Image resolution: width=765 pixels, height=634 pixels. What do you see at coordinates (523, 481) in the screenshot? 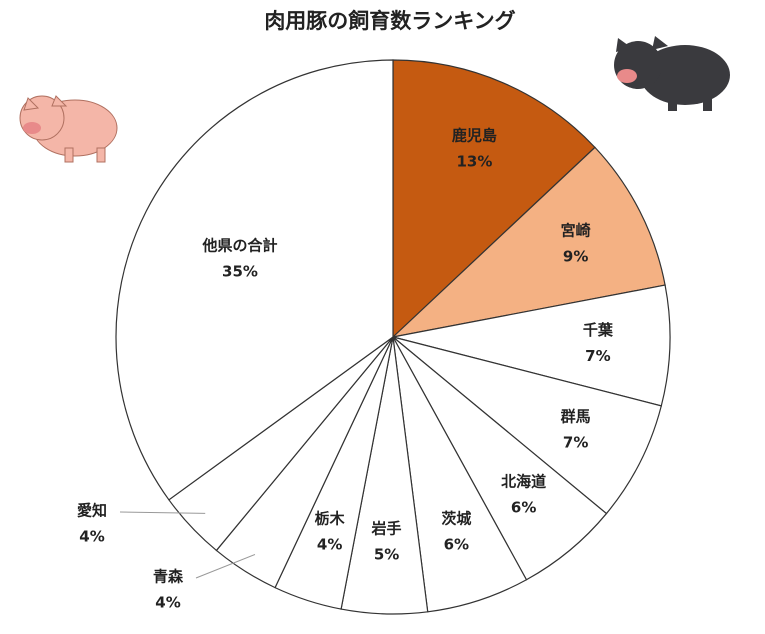
I see `slice-label: 北海道` at bounding box center [523, 481].